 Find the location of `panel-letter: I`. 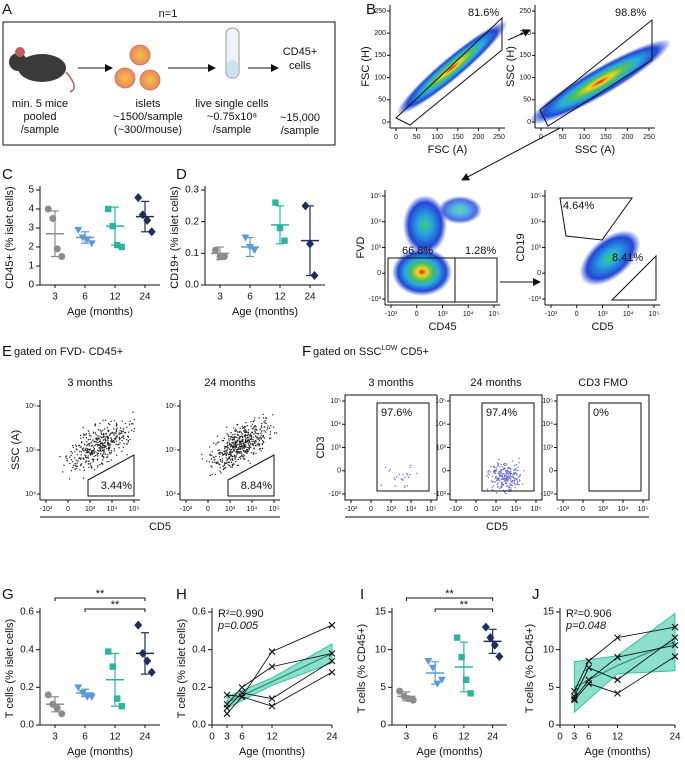

panel-letter: I is located at coordinates (362, 594).